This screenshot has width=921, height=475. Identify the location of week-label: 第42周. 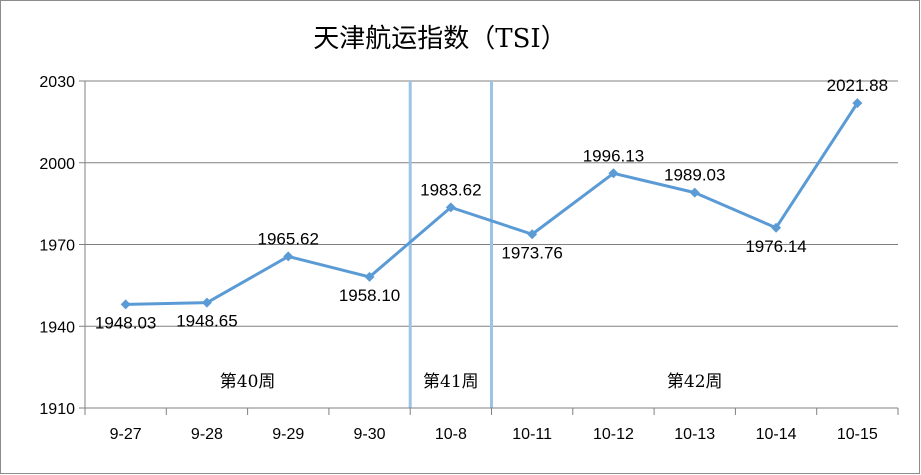
(695, 382).